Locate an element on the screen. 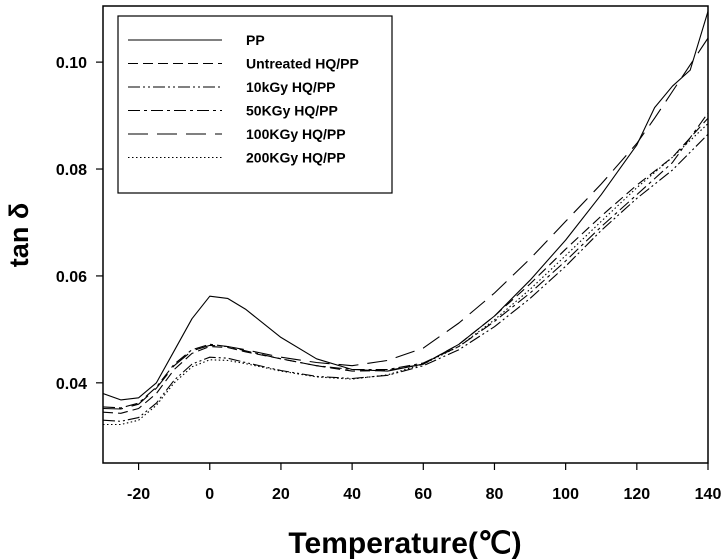  y-tick-label: 0.04 is located at coordinates (71, 384).